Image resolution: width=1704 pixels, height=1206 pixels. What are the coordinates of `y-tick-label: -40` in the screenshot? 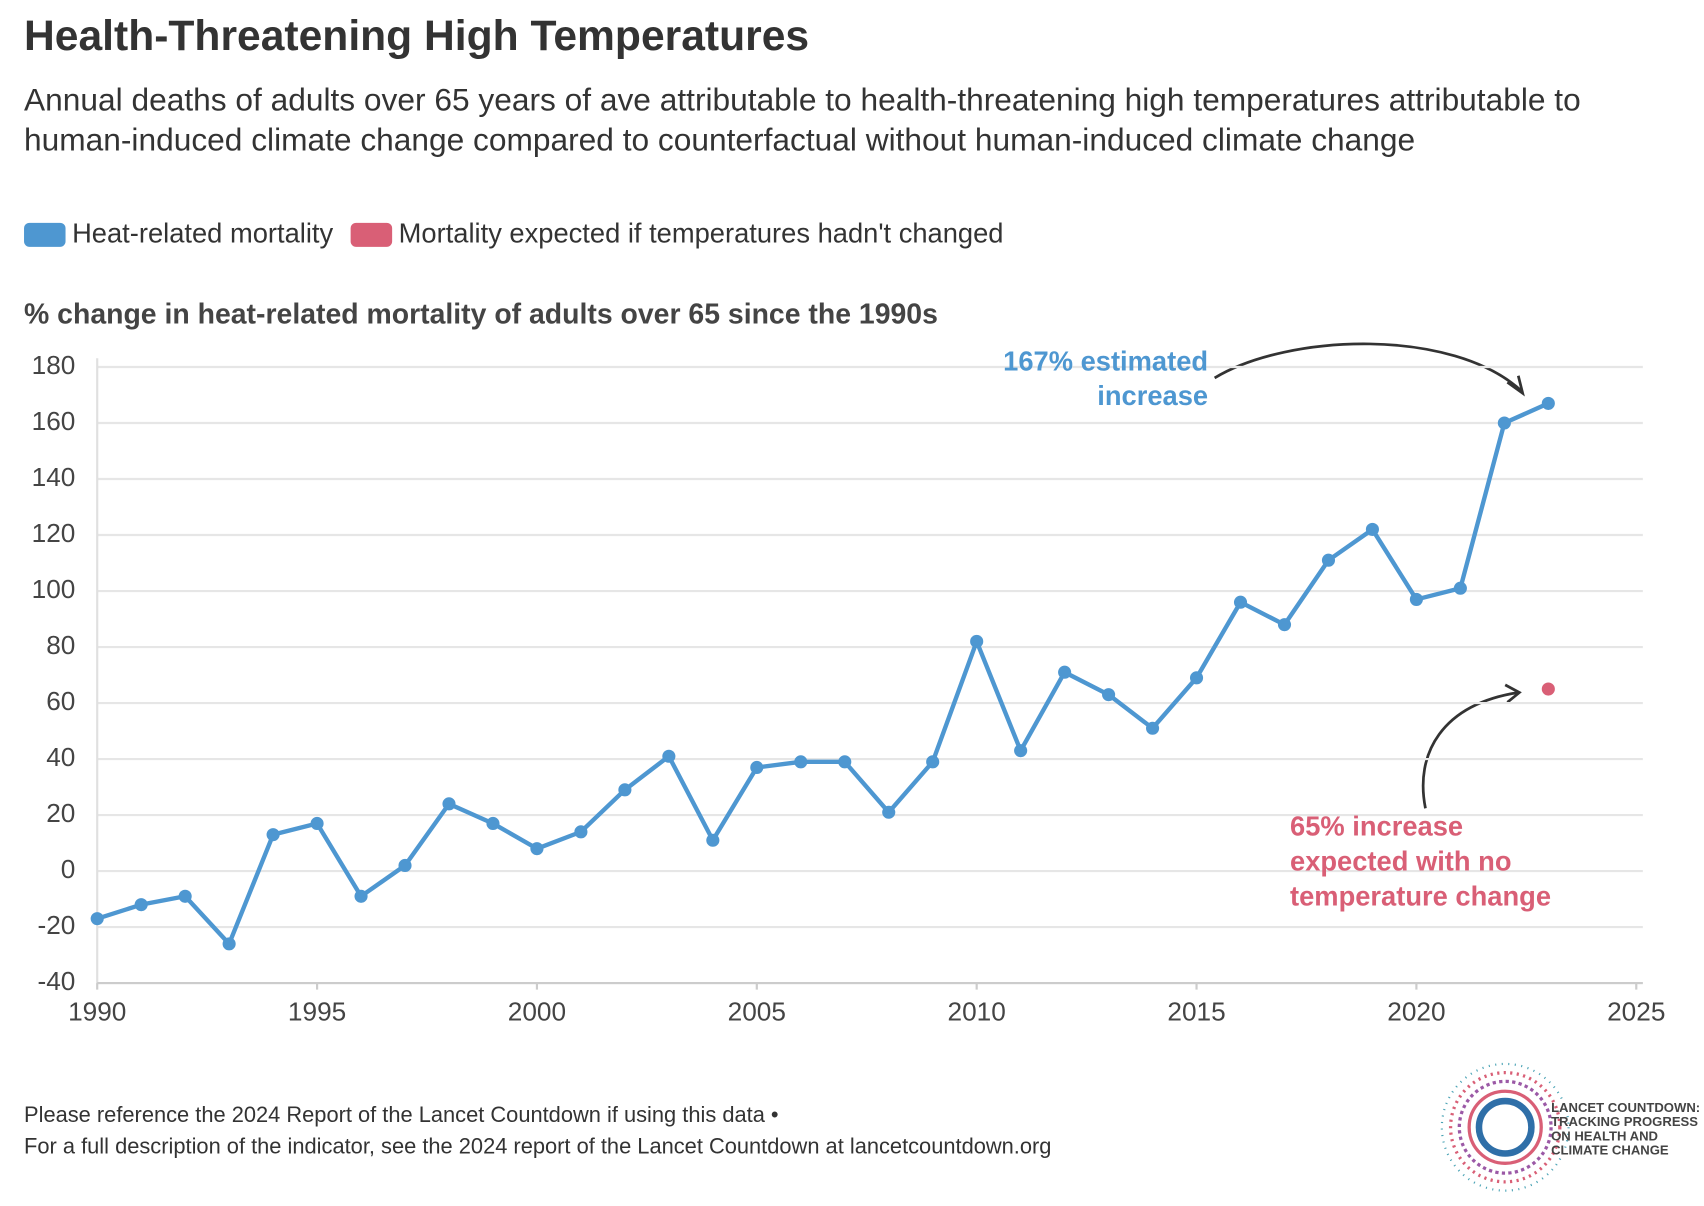 It's located at (56, 981).